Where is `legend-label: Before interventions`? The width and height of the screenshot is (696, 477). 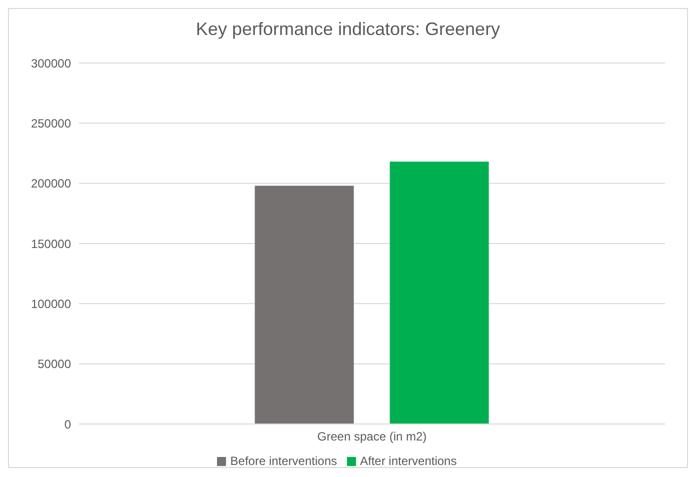
legend-label: Before interventions is located at coordinates (283, 461).